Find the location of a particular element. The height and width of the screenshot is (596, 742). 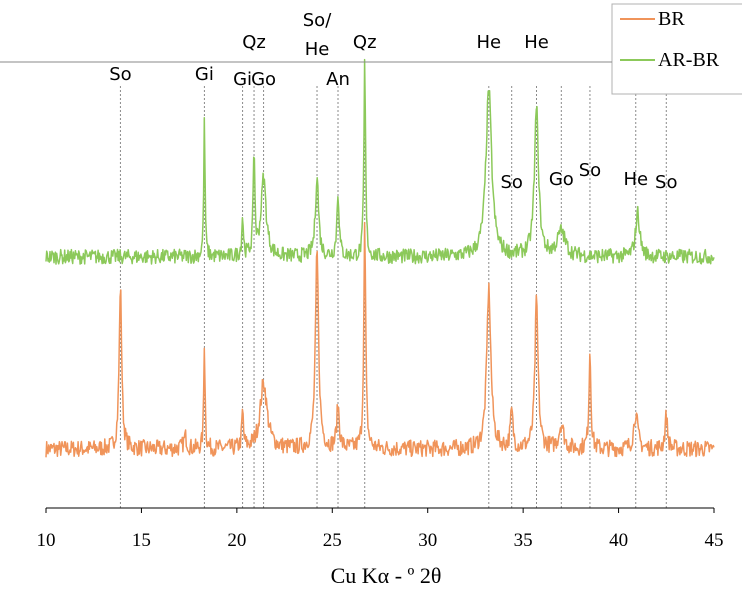

peak-label: So/ is located at coordinates (317, 20).